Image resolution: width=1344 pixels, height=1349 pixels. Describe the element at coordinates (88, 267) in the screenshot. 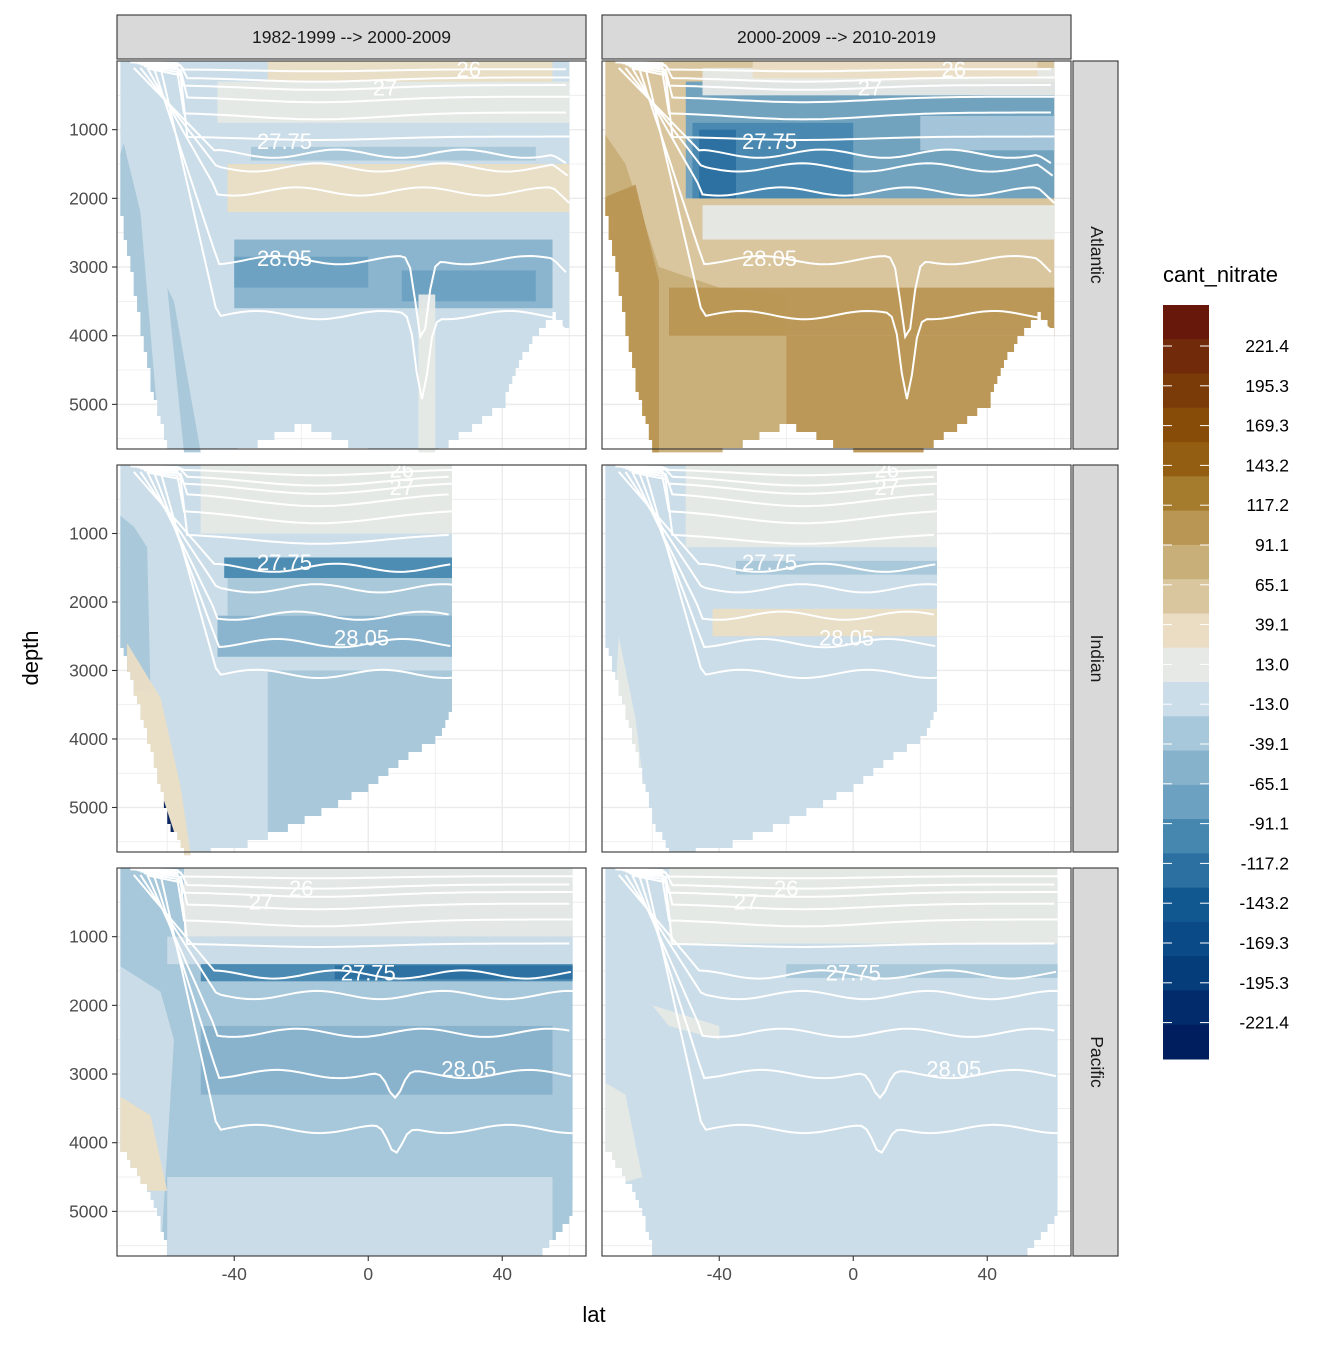

I see `y-tick-label: 3000` at that location.